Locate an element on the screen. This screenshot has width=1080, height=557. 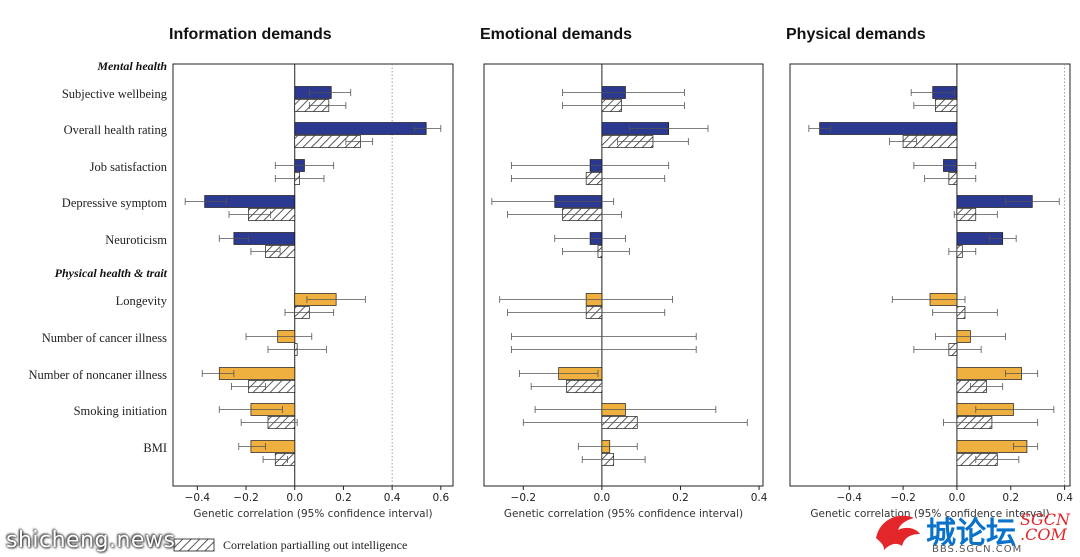
watermark-sgcn-text: SGCN .COM is located at coordinates (1045, 527).